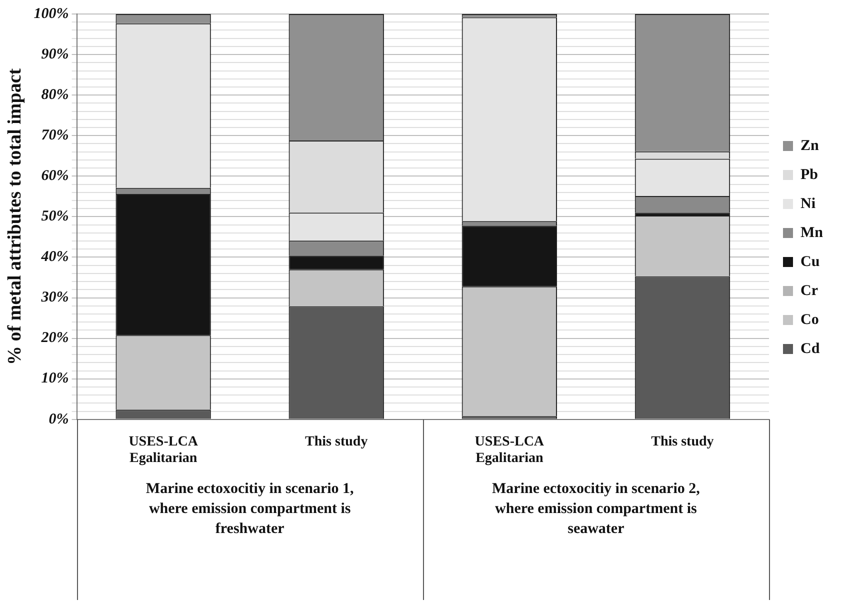  Describe the element at coordinates (249, 510) in the screenshot. I see `text: Marine ectoxocitiy in scenario 1, where emission compartment is freshwater` at that location.